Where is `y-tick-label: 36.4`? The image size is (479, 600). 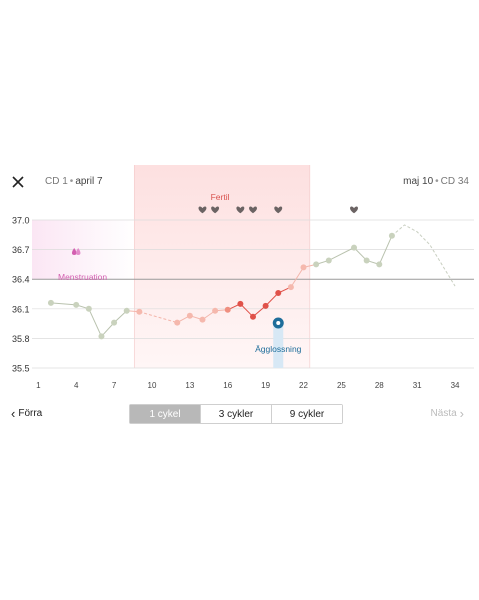
y-tick-label: 36.4 is located at coordinates (21, 280).